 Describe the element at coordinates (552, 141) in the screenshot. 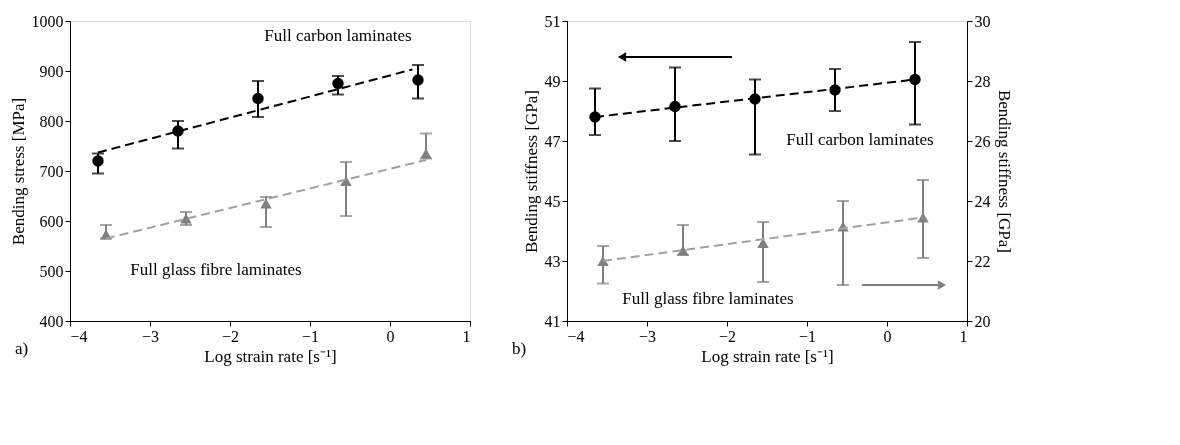

I see `y-tick-label: 47` at that location.